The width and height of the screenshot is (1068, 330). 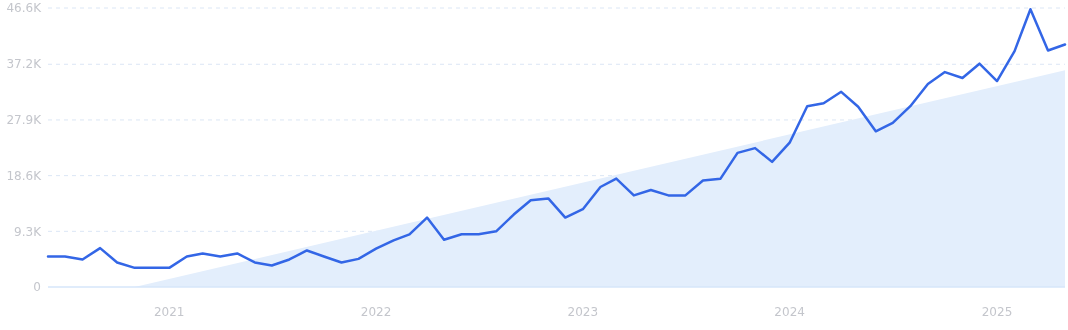 What do you see at coordinates (24, 175) in the screenshot?
I see `y-tick-label: 18.6K` at bounding box center [24, 175].